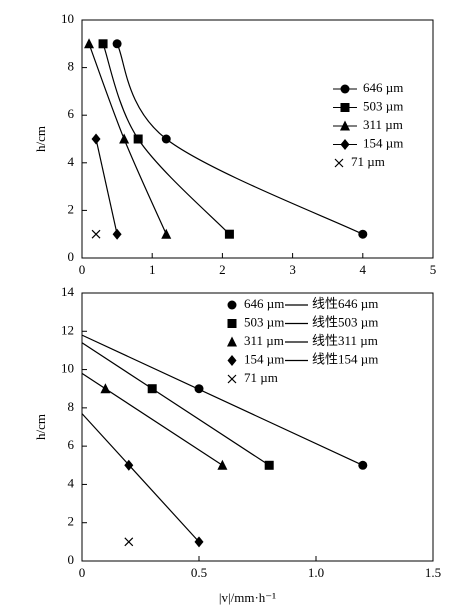  What do you see at coordinates (222, 269) in the screenshot?
I see `x-tick-label: 2` at bounding box center [222, 269].